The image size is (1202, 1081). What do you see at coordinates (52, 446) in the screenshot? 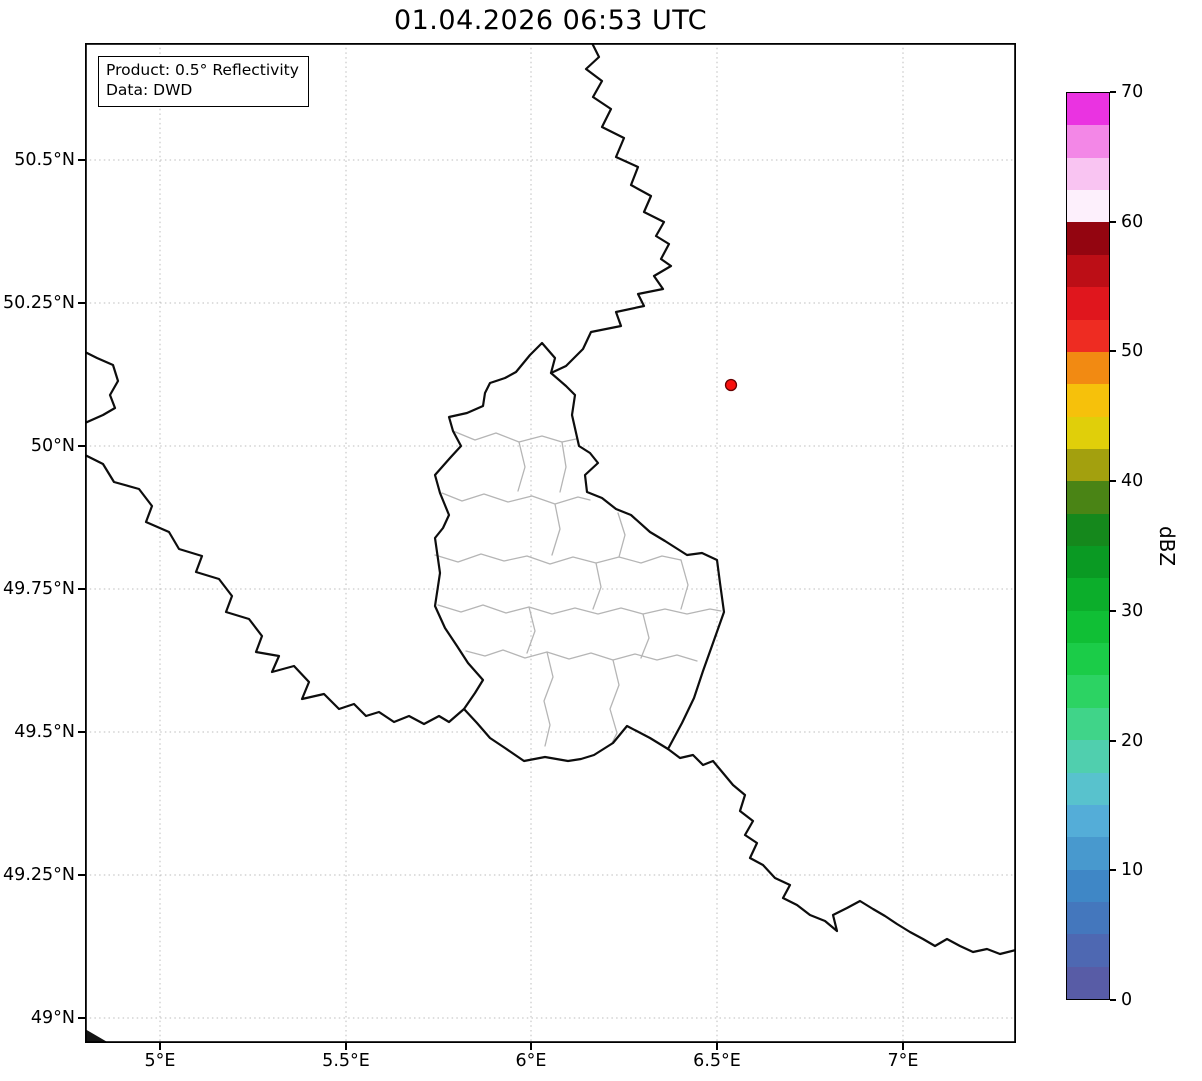
I see `y-tick-label: 50°N` at bounding box center [52, 446].